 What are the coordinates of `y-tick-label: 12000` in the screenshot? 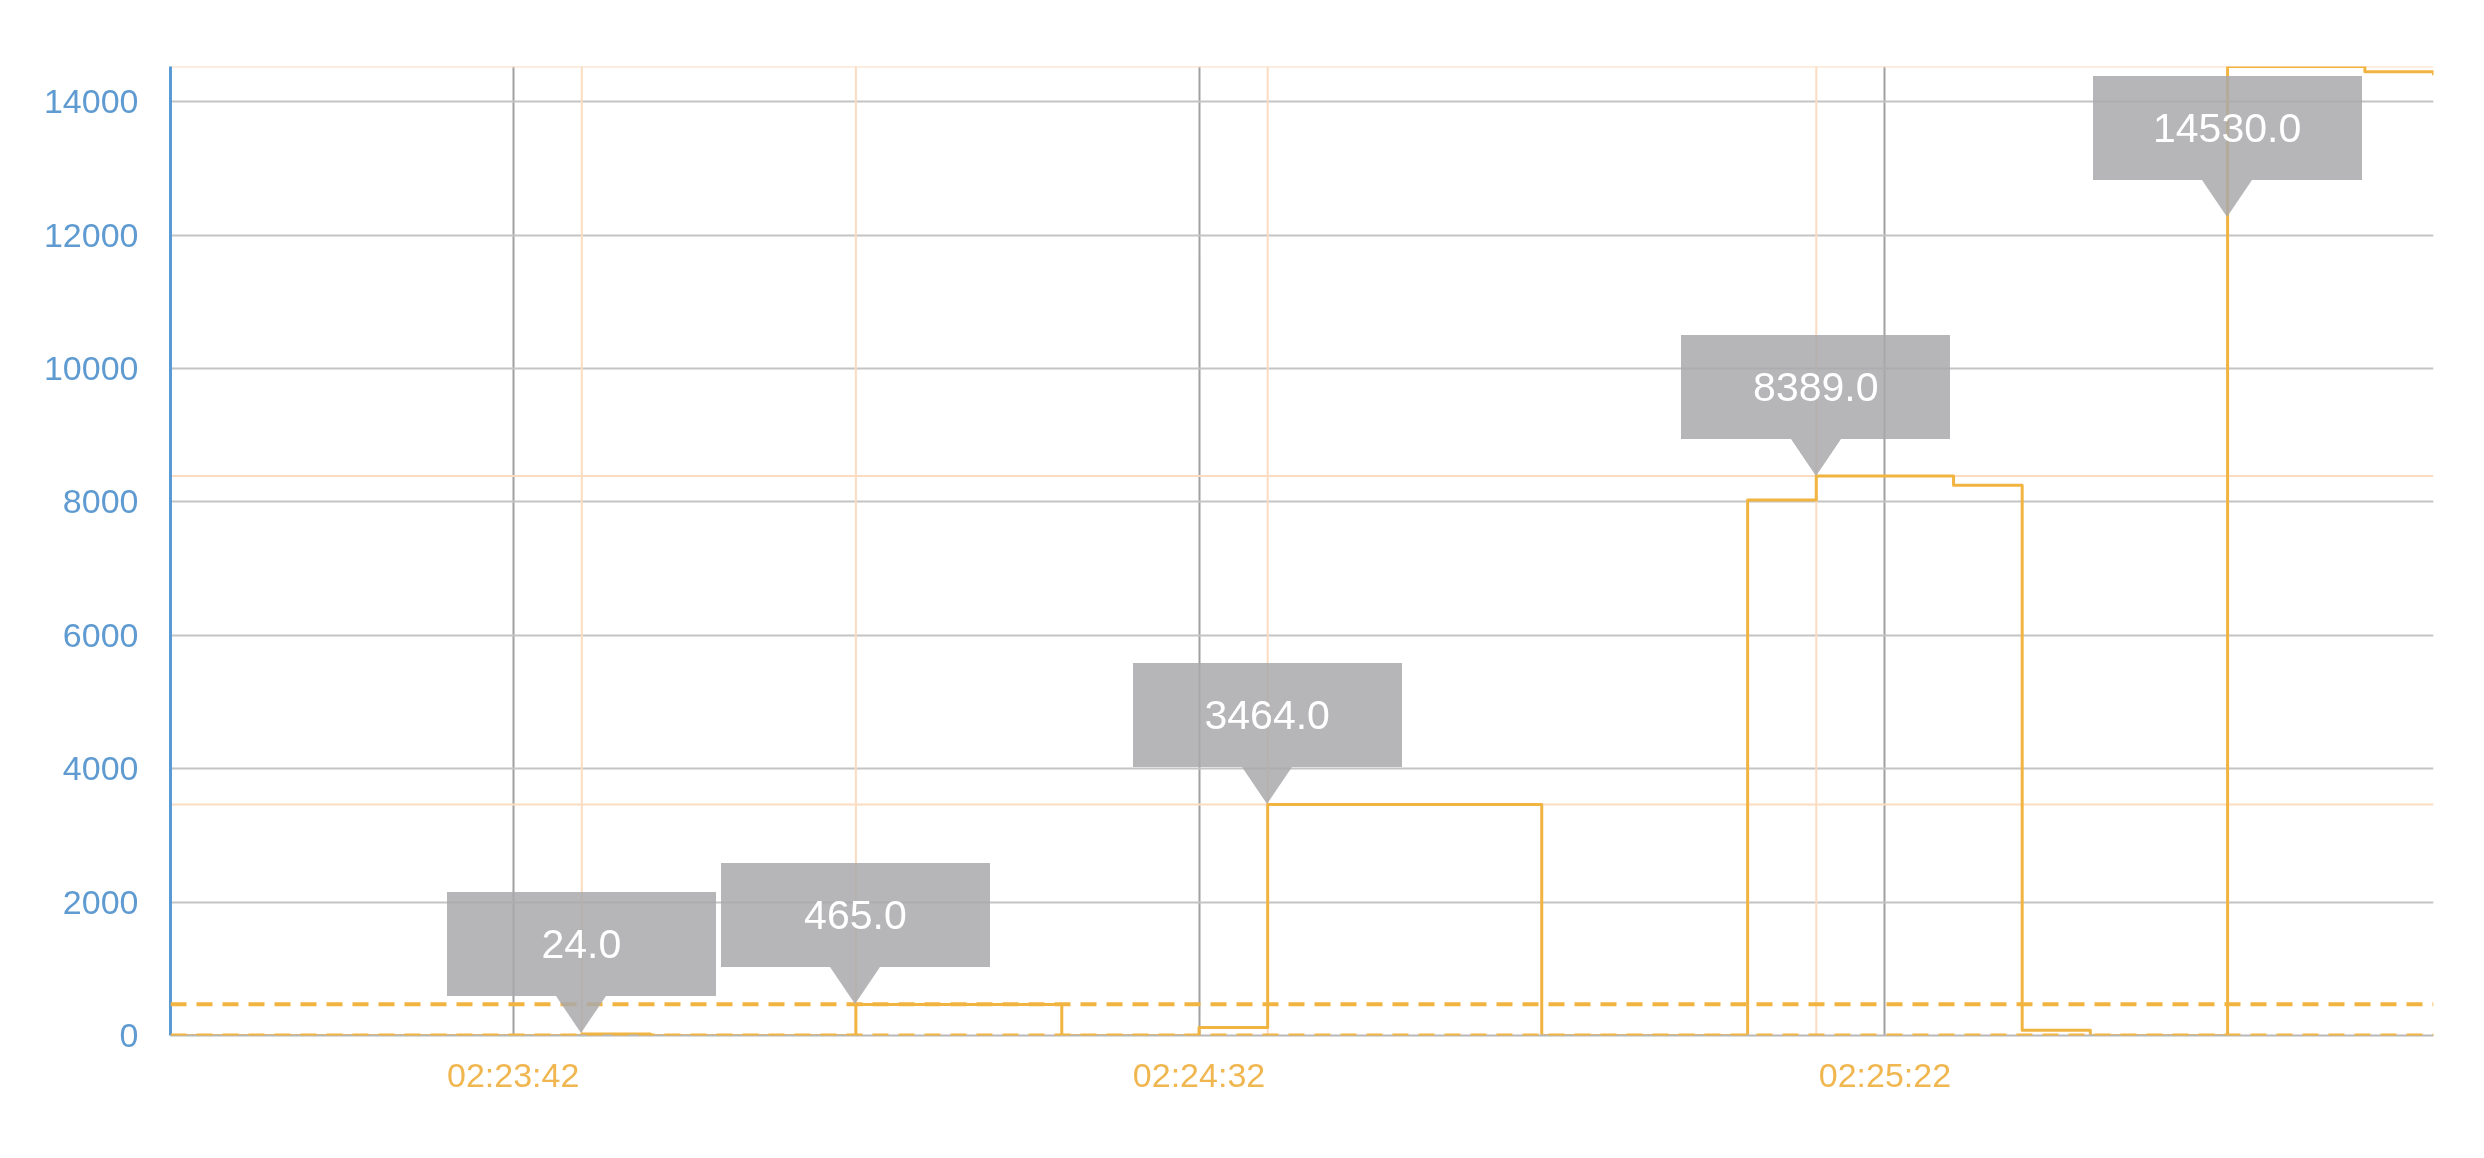 It's located at (91, 234).